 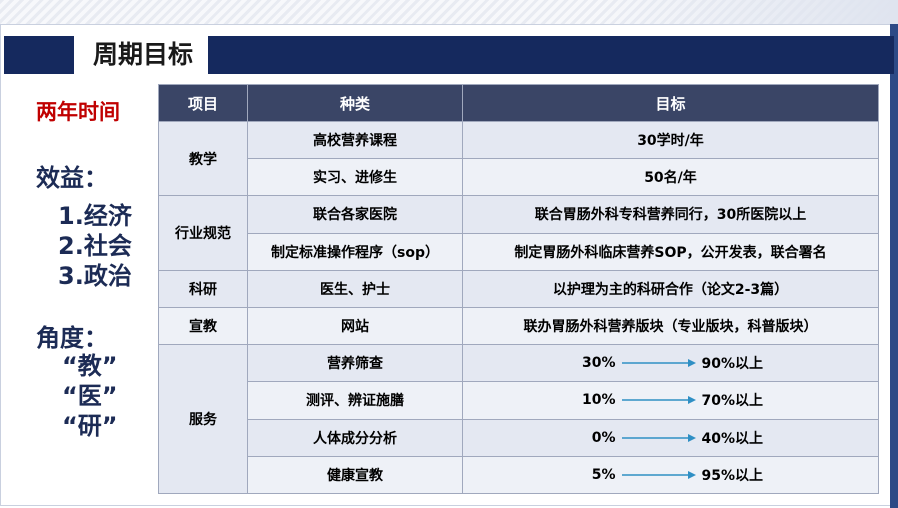 I want to click on benefit-item: 3.政治, so click(x=95, y=276).